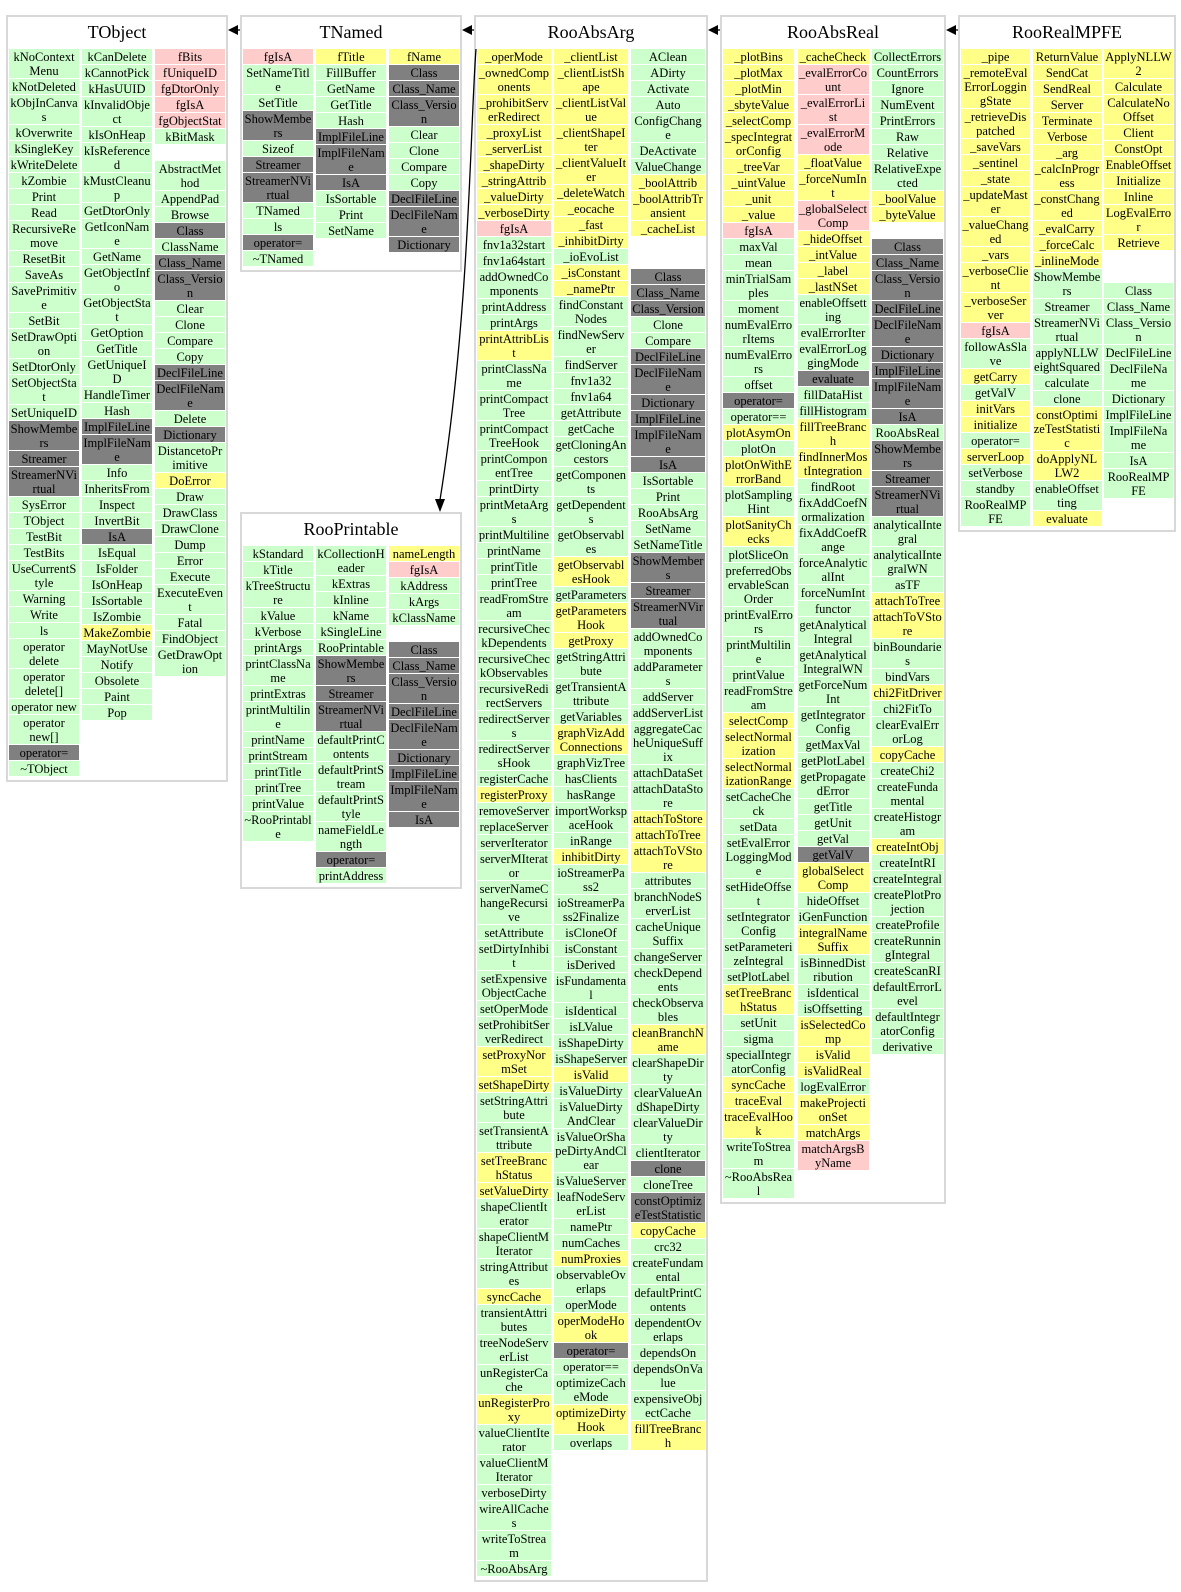  I want to click on member-cell: AppendPad, so click(190, 198).